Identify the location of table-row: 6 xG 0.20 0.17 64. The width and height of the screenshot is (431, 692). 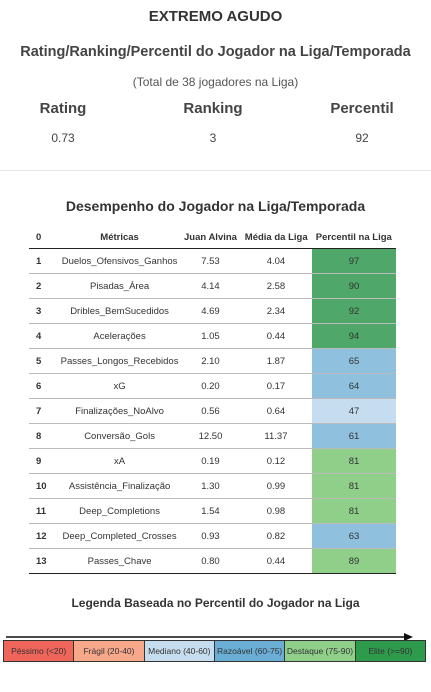
(212, 386).